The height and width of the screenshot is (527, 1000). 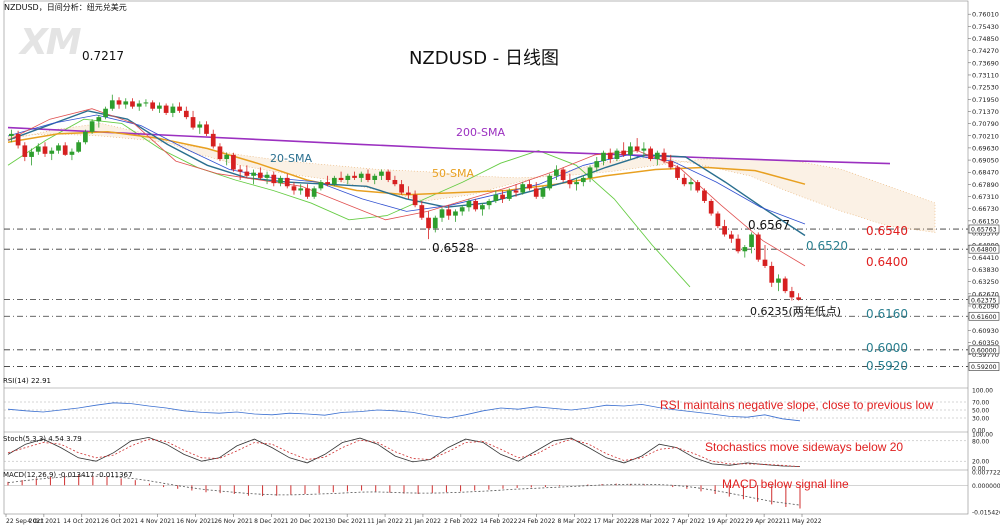 What do you see at coordinates (984, 350) in the screenshot?
I see `price-box-label: 0.60000` at bounding box center [984, 350].